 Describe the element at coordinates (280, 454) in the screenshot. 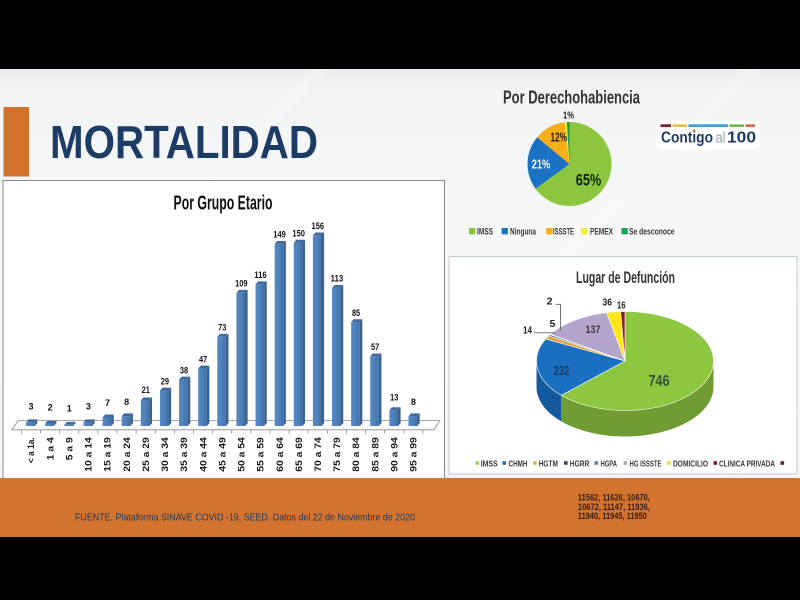

I see `svg-text: 60 a 64` at that location.